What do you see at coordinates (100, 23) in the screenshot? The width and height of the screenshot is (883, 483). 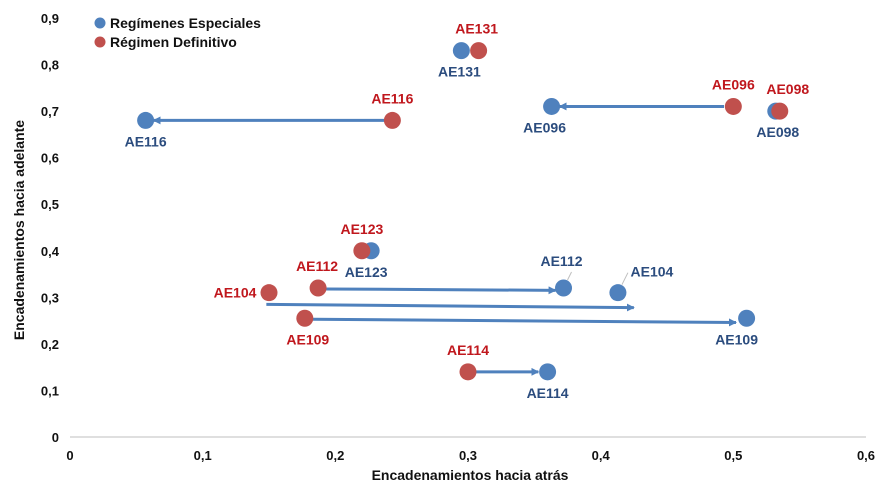 I see `legend-marker-especiales` at bounding box center [100, 23].